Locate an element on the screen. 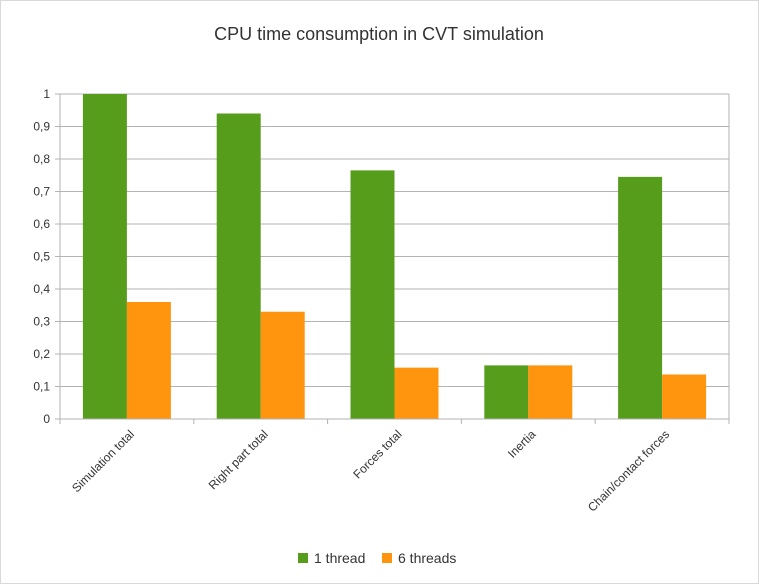 The image size is (759, 584). y-tick-label: 0 is located at coordinates (46, 419).